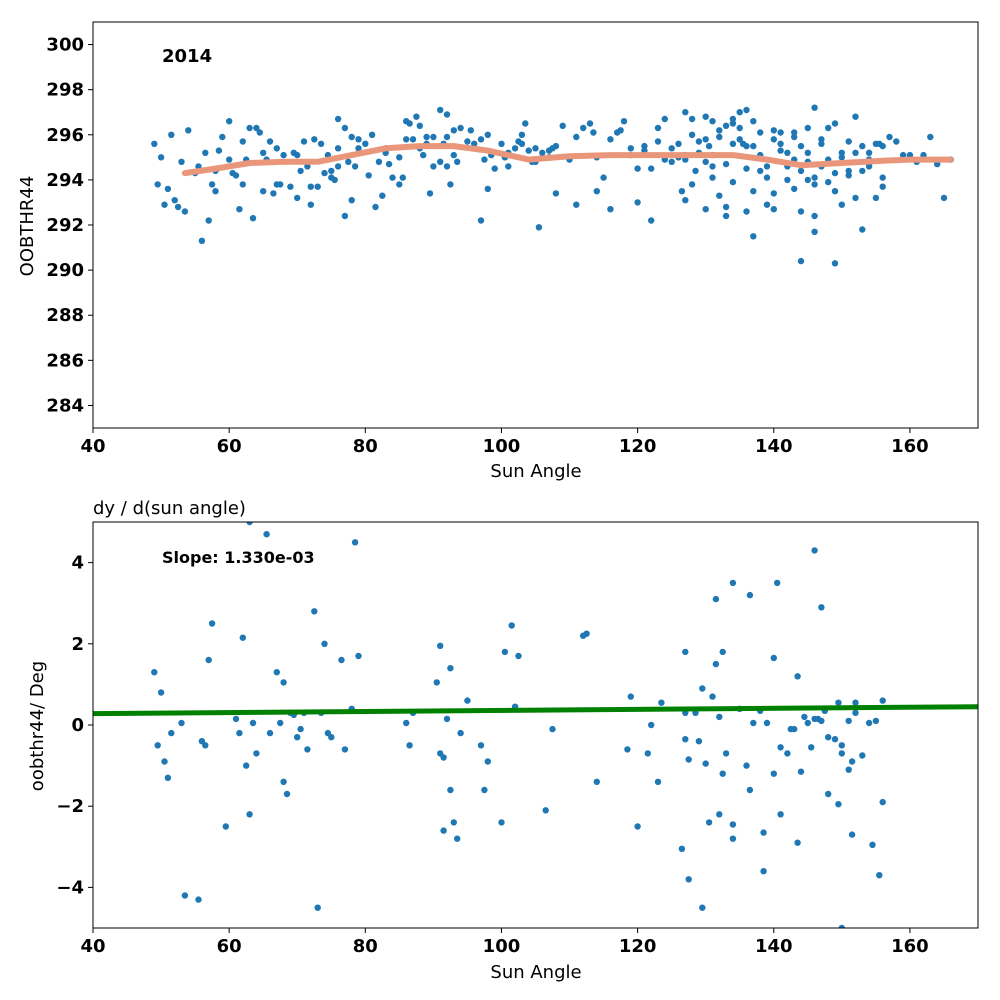 This screenshot has height=1000, width=1000. I want to click on top-points, so click(552, 185).